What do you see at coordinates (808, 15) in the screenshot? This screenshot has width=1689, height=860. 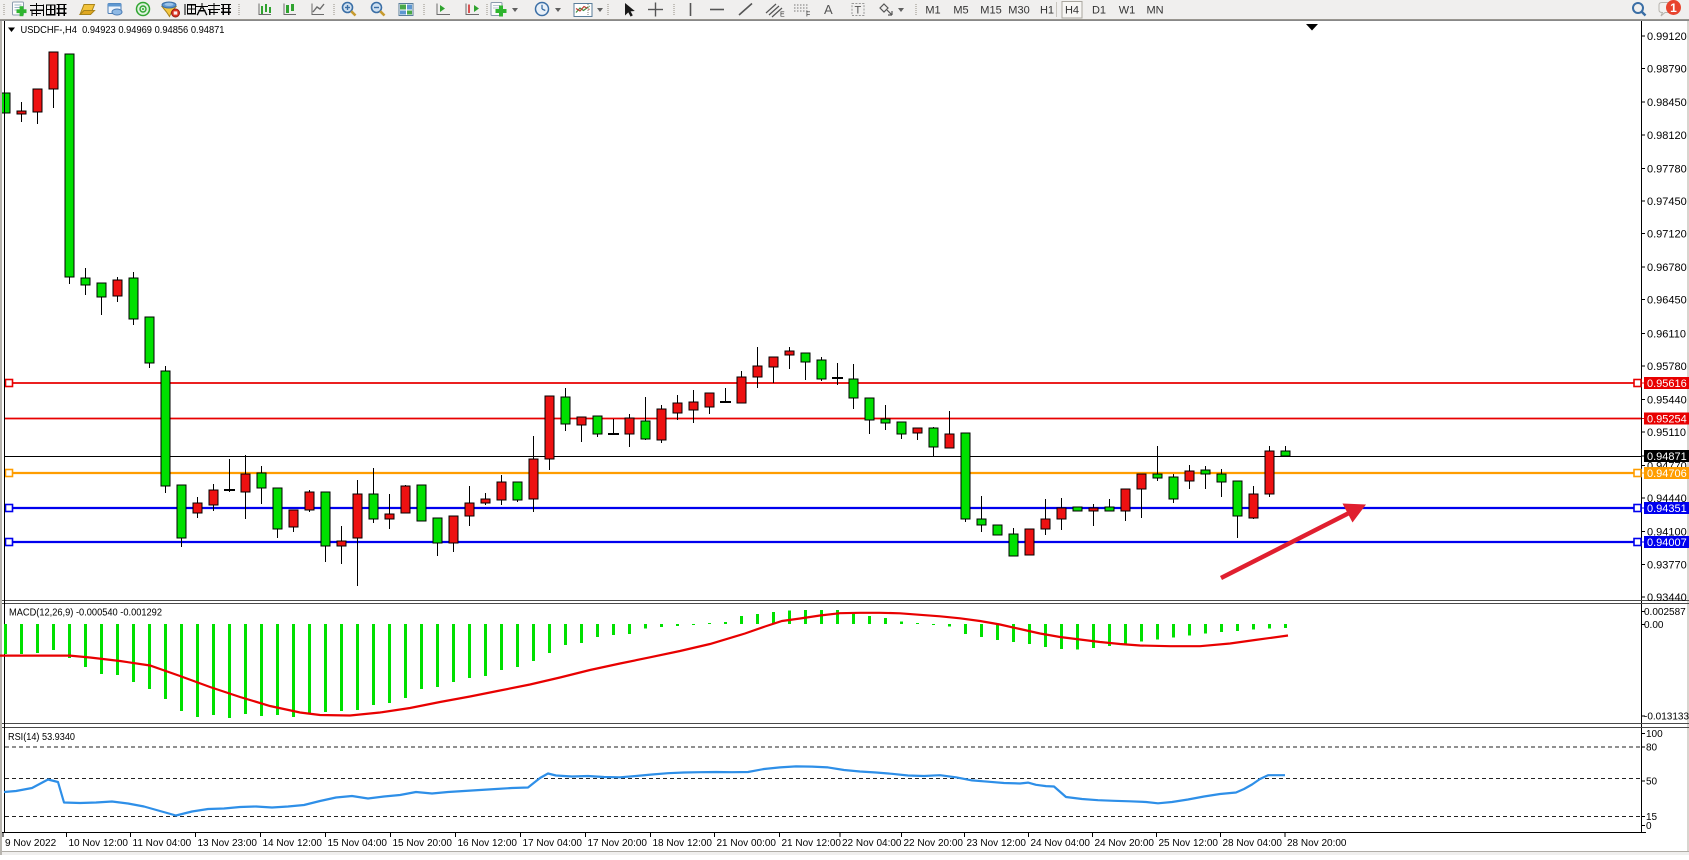 I see `svg-text: F` at bounding box center [808, 15].